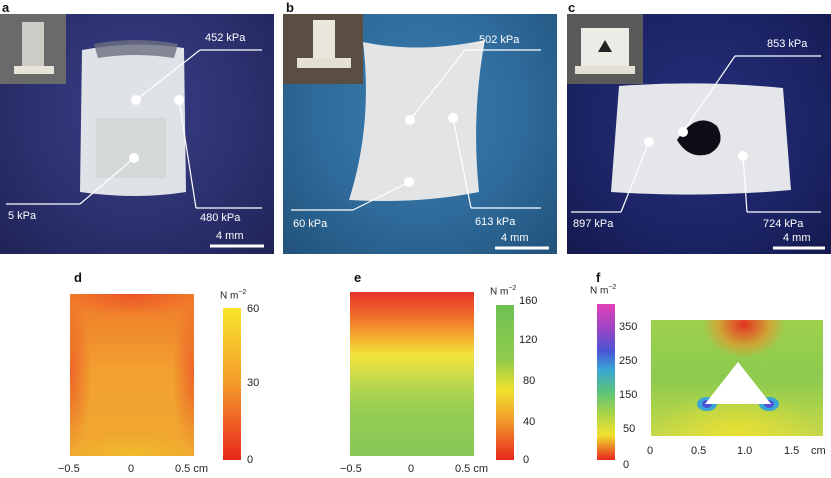 Image resolution: width=831 pixels, height=478 pixels. What do you see at coordinates (495, 222) in the screenshot?
I see `panel-b-annotation-right: 613 kPa` at bounding box center [495, 222].